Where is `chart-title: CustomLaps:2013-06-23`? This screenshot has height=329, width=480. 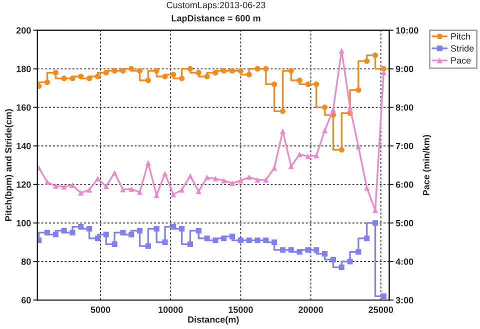
chart-title: CustomLaps:2013-06-23 is located at coordinates (216, 6).